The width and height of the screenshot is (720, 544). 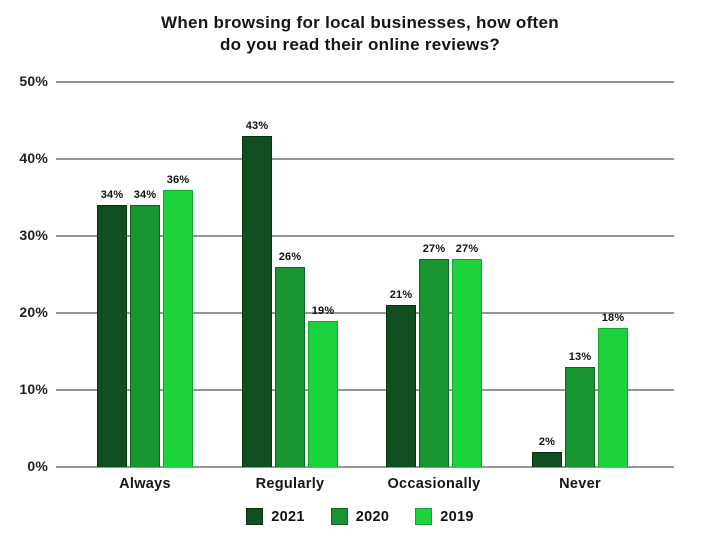 I want to click on bar-group-regularly: 43% 26% 19%, so click(x=290, y=293).